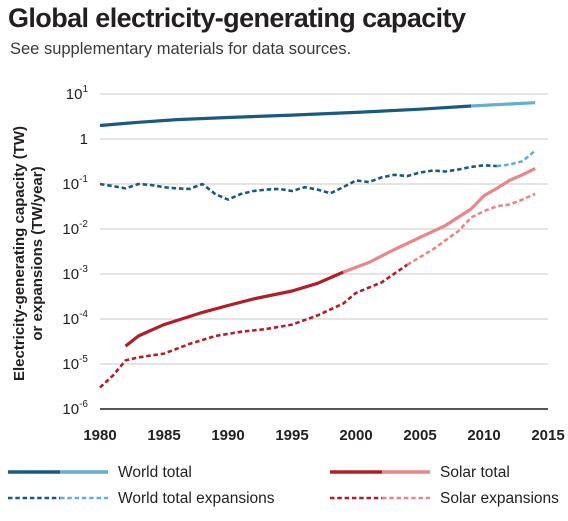 The width and height of the screenshot is (568, 521). I want to click on legend-item: World total expansions, so click(141, 498).